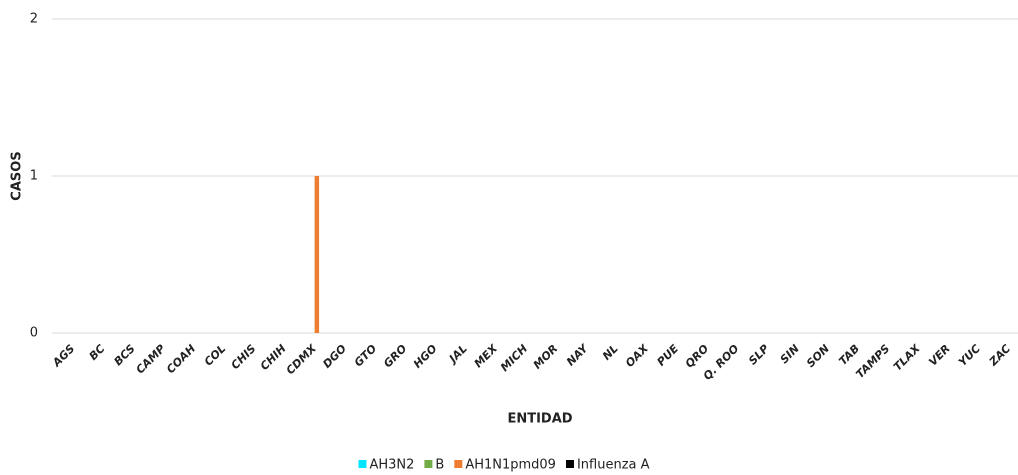  What do you see at coordinates (244, 357) in the screenshot?
I see `x-tick-label: CHIS` at bounding box center [244, 357].